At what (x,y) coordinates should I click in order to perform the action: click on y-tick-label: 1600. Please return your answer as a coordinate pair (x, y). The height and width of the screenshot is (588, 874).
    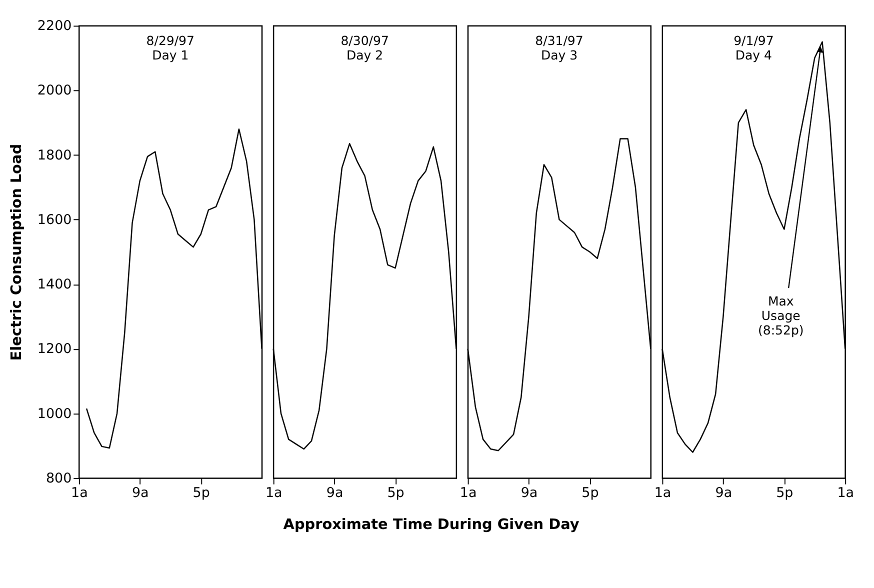
    Looking at the image, I should click on (54, 220).